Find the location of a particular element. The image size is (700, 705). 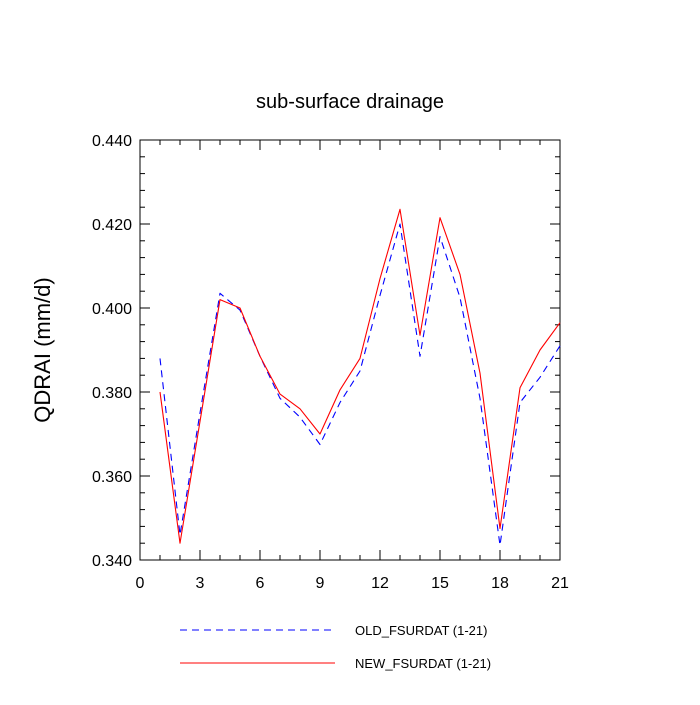

y-tick-label: 0.420 is located at coordinates (112, 225).